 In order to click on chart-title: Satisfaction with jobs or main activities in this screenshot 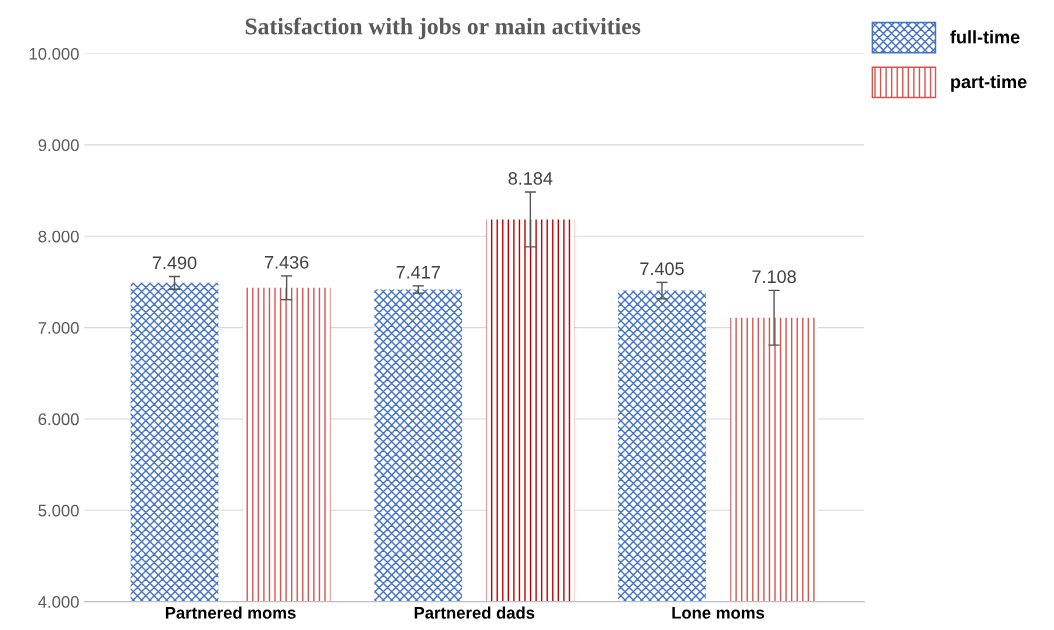, I will do `click(443, 28)`.